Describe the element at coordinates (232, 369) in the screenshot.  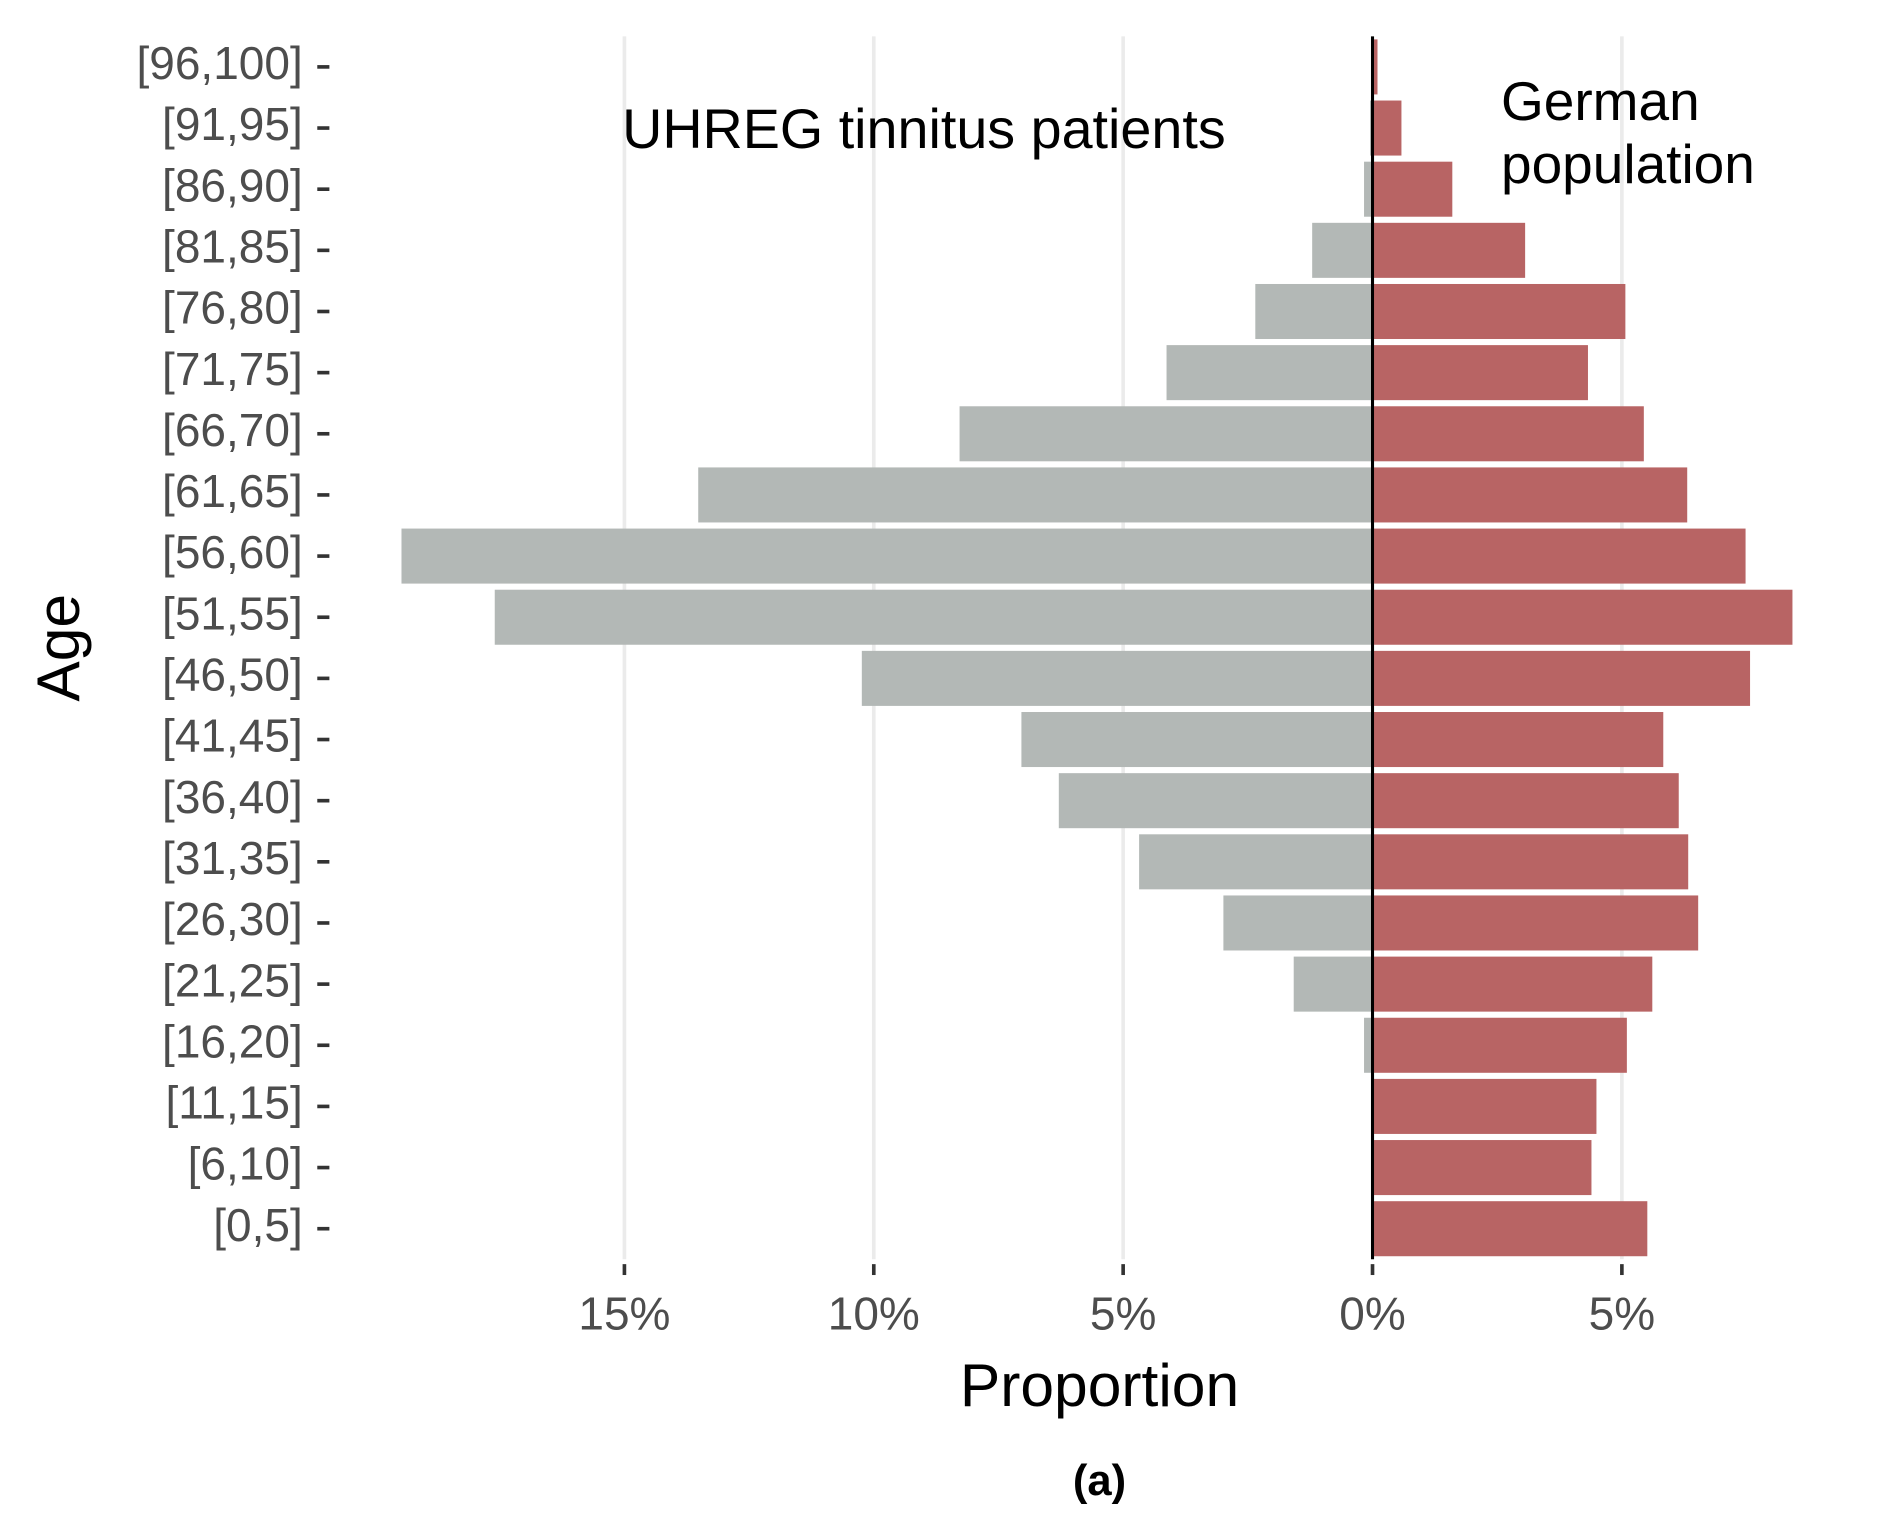
I see `y-tick-label: [71,75]` at that location.